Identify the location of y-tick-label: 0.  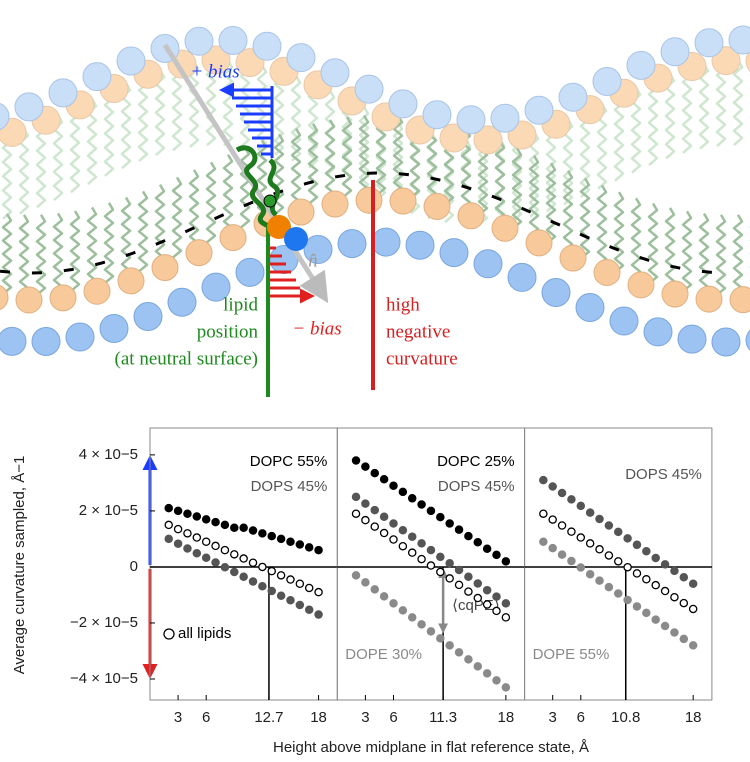
(134, 566).